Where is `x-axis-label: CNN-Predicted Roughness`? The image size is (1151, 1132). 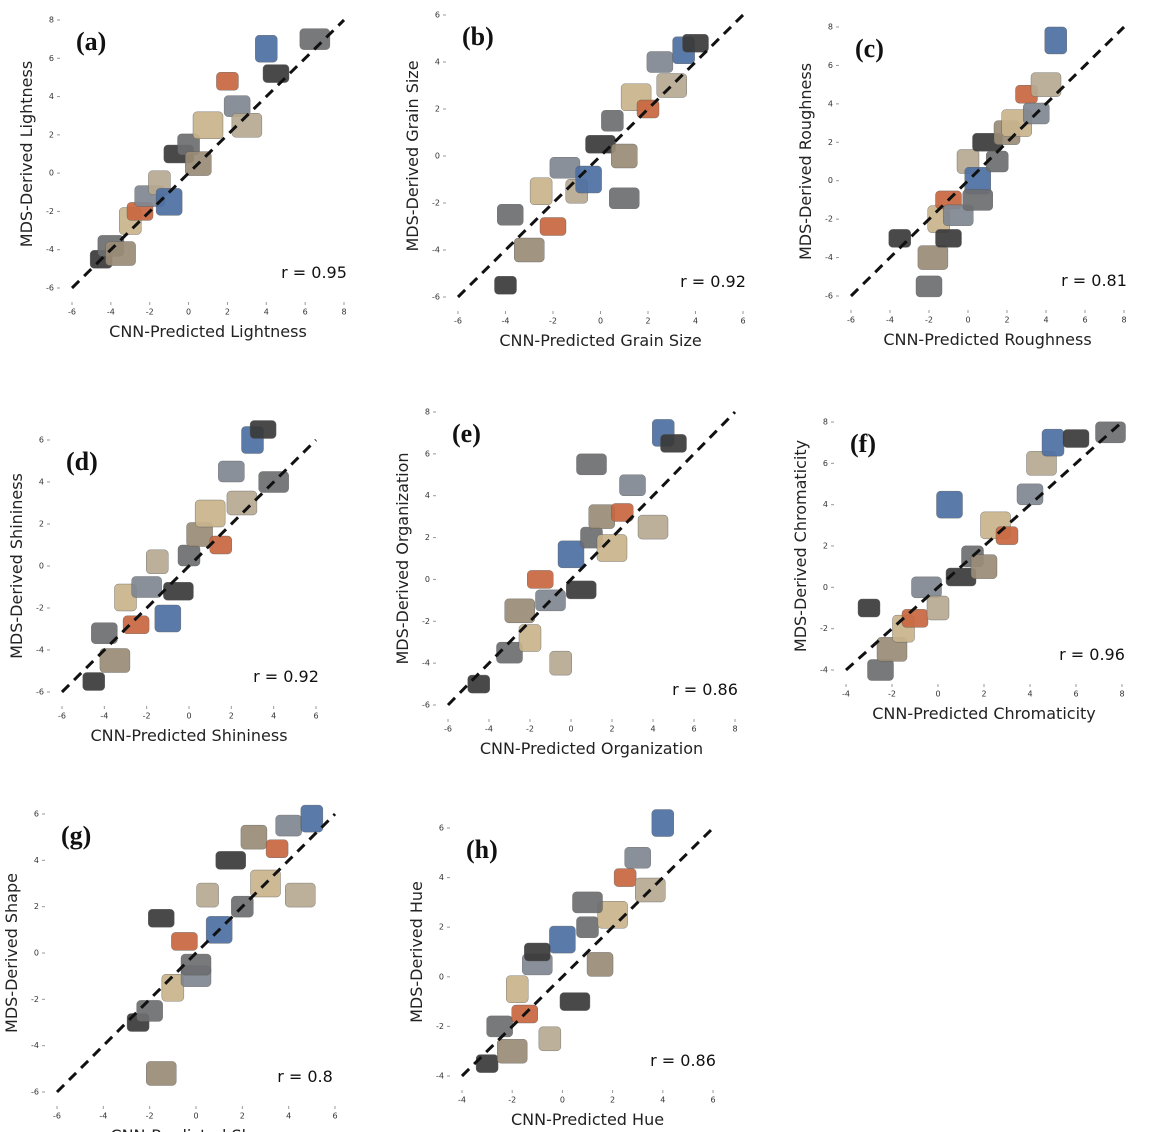 x-axis-label: CNN-Predicted Roughness is located at coordinates (987, 339).